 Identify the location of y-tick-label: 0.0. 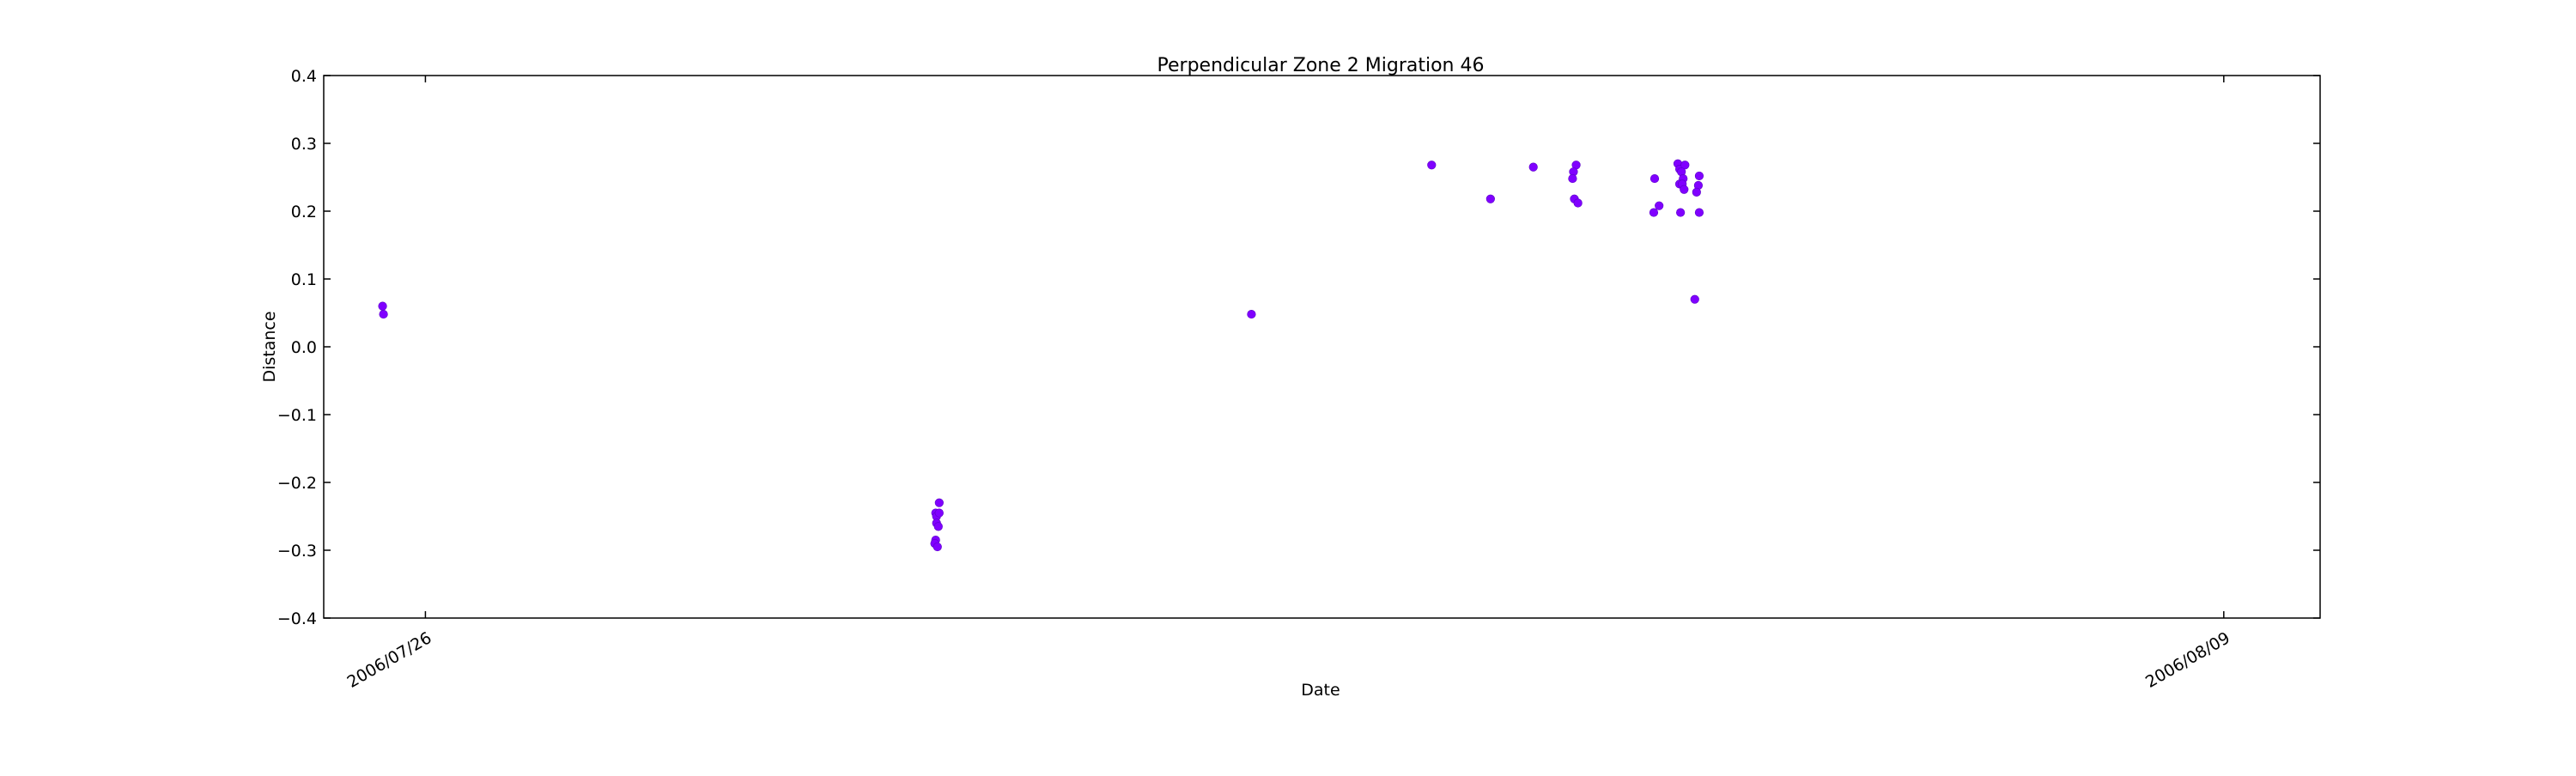
(304, 348).